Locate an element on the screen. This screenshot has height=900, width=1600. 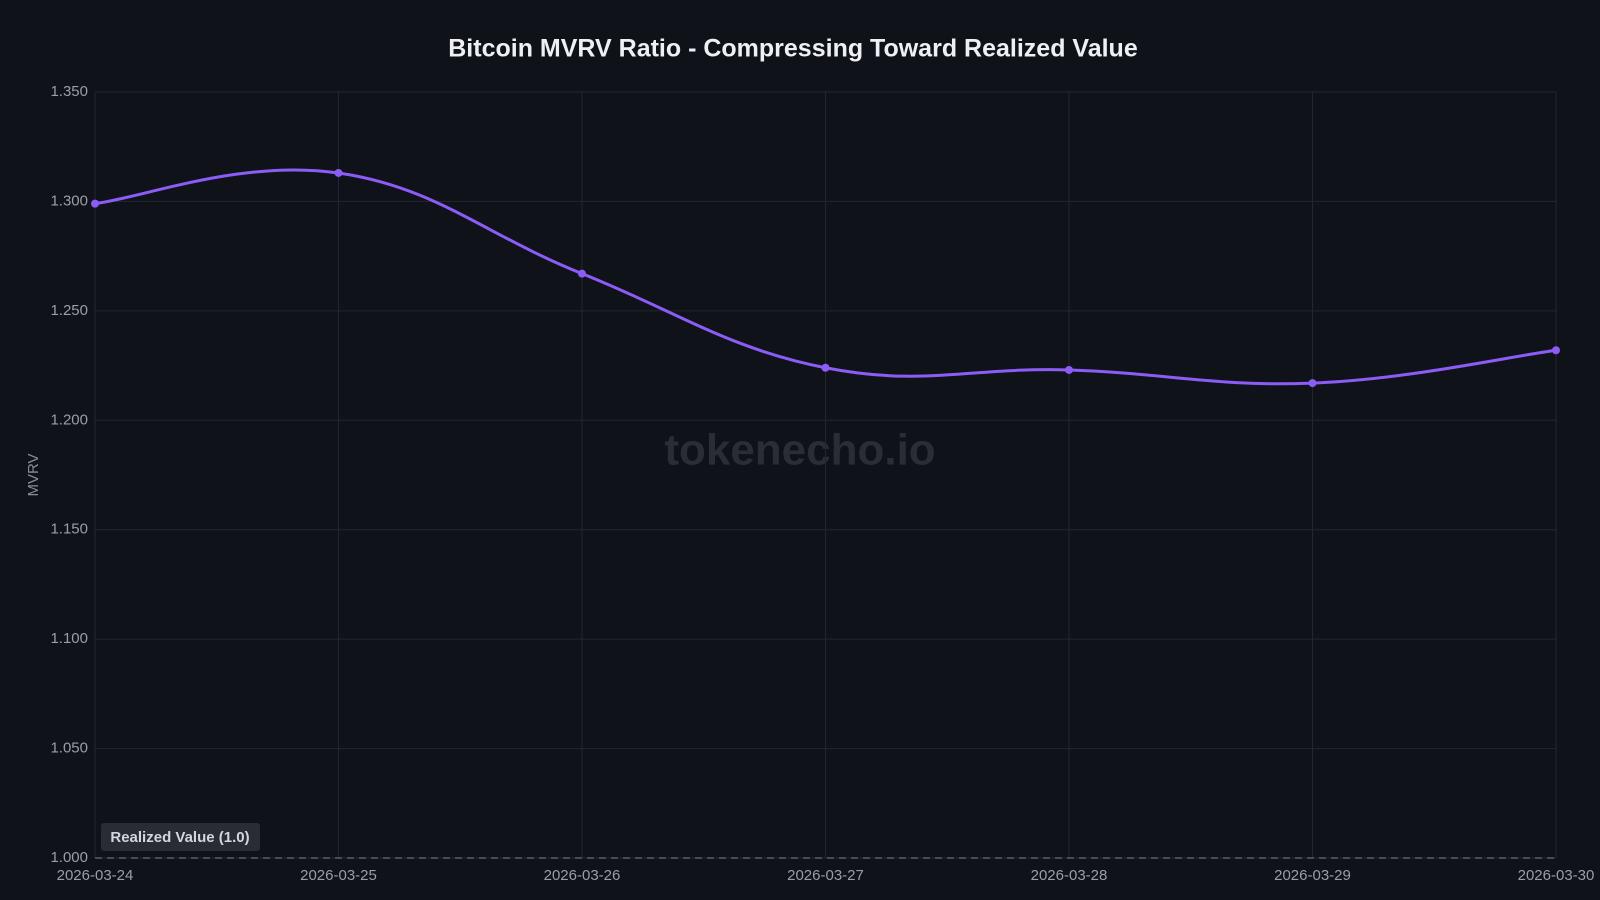
x-tick-label: 2026-03-30 is located at coordinates (1556, 875).